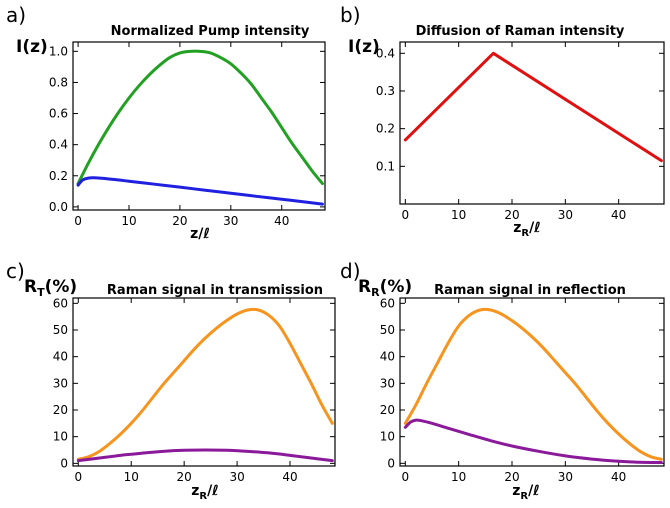  Describe the element at coordinates (385, 166) in the screenshot. I see `y-tick-label: 0.1` at that location.